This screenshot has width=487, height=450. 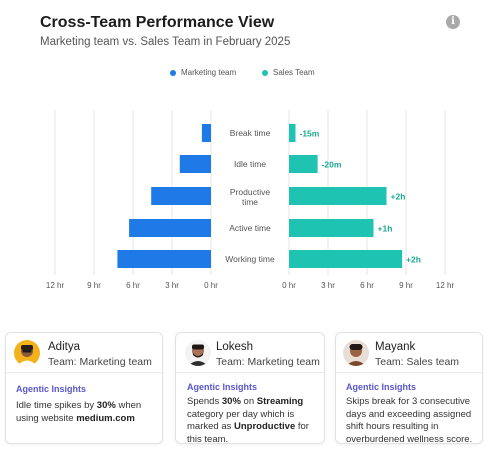 What do you see at coordinates (157, 22) in the screenshot?
I see `page-title: Cross-Team Performance View` at bounding box center [157, 22].